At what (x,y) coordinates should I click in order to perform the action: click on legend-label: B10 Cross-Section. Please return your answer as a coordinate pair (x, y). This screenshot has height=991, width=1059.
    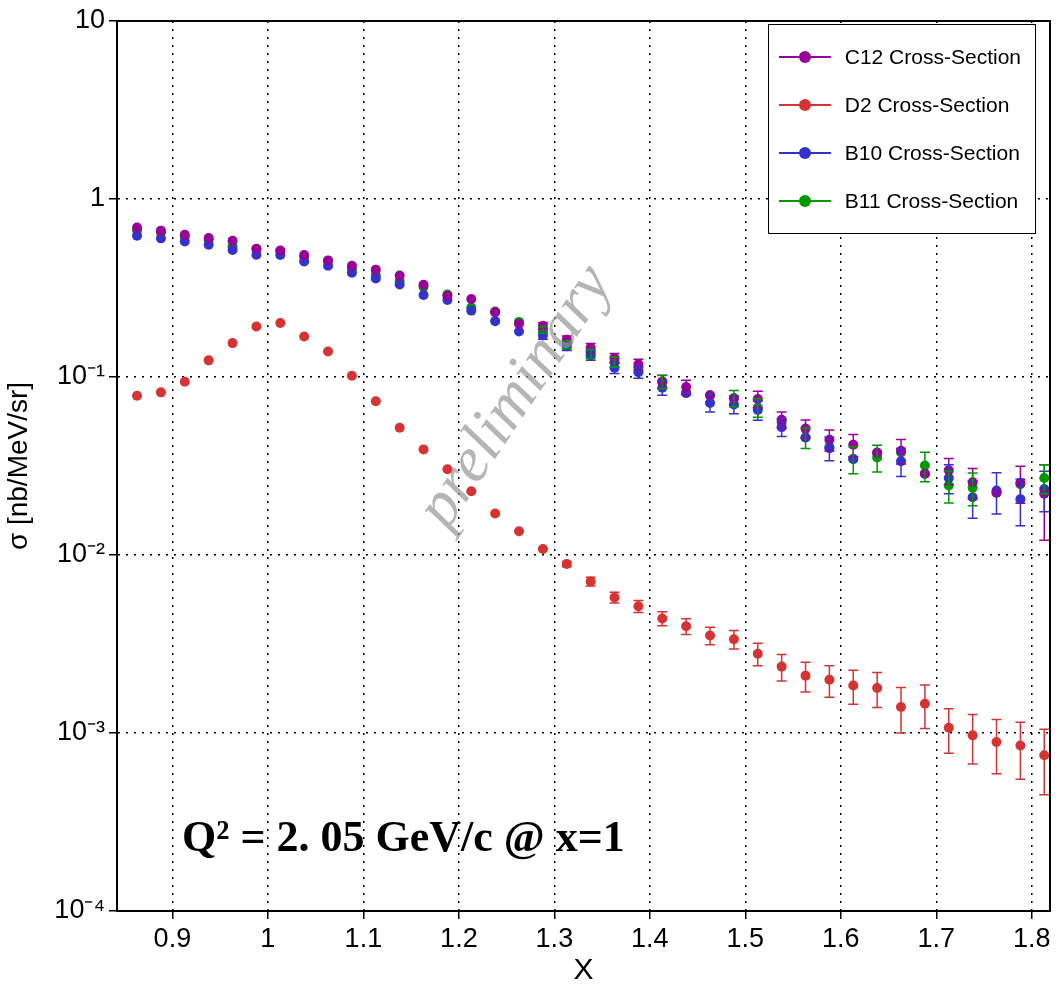
    Looking at the image, I should click on (932, 153).